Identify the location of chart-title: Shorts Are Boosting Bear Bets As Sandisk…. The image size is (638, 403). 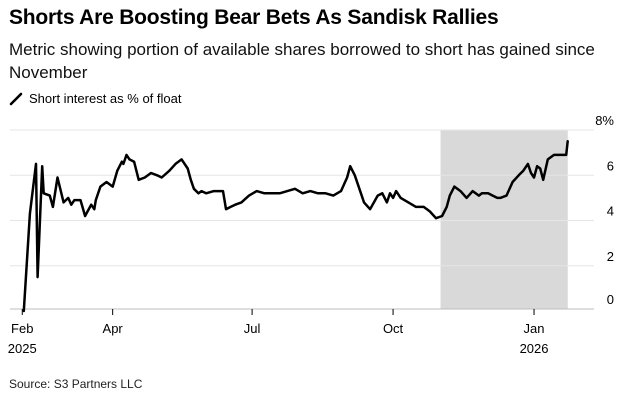
(254, 17).